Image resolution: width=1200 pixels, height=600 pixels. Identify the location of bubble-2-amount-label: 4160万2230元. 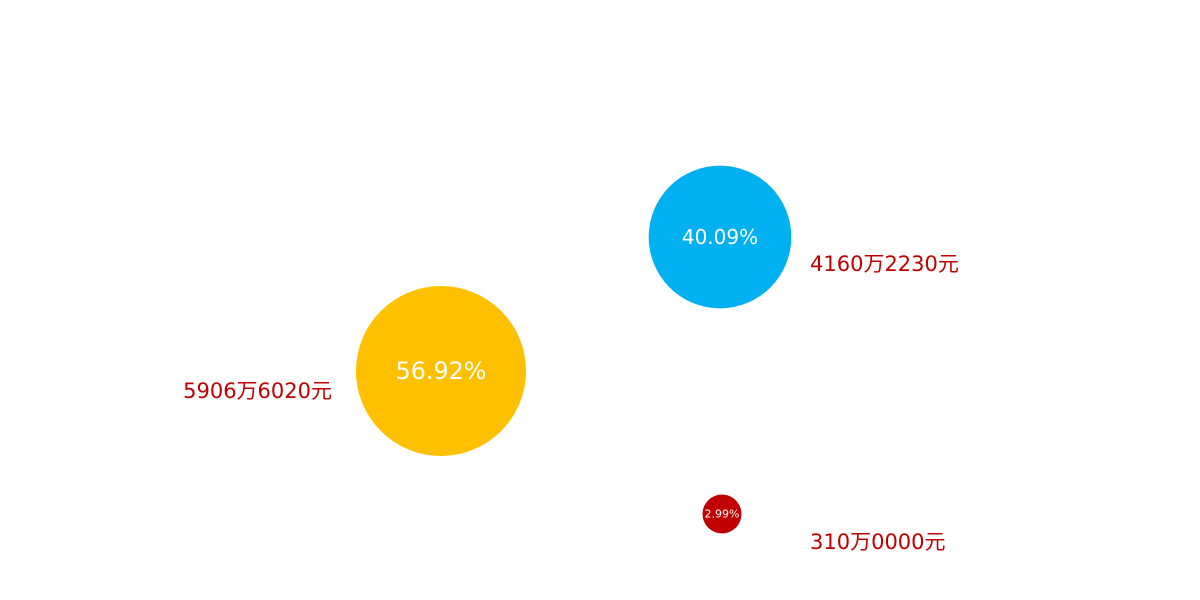
(884, 264).